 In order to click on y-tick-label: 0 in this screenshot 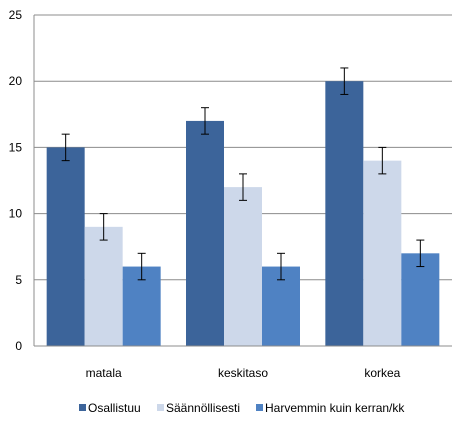, I will do `click(18, 346)`.